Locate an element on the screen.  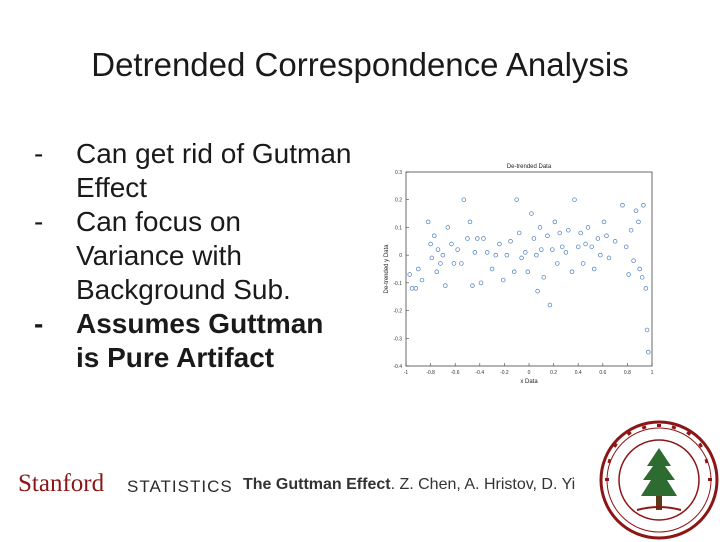
x-tick-label: 0 is located at coordinates (529, 373).